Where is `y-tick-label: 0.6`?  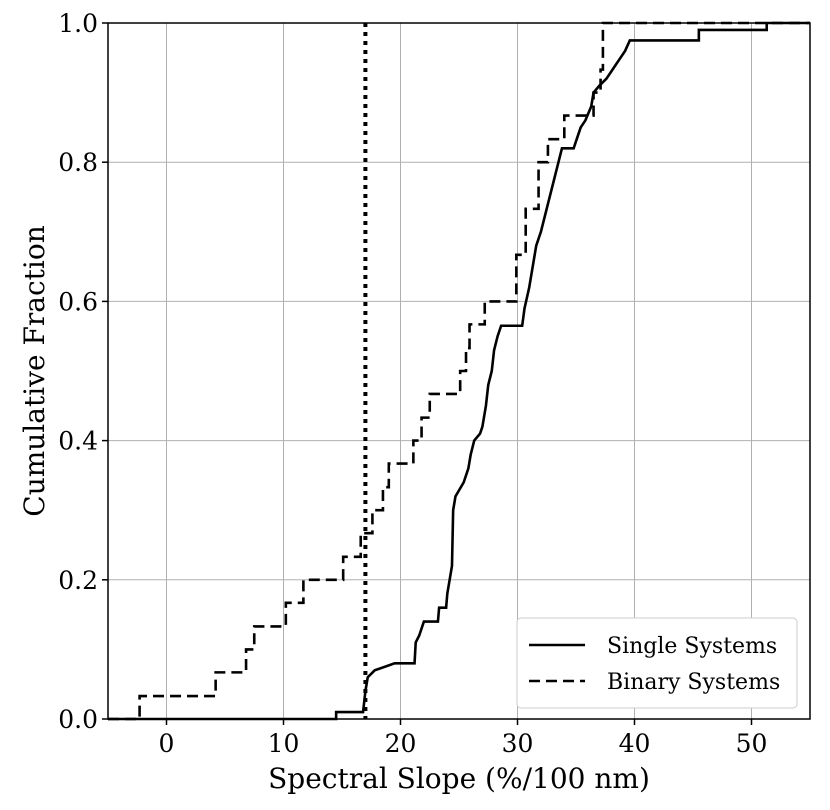 y-tick-label: 0.6 is located at coordinates (78, 301).